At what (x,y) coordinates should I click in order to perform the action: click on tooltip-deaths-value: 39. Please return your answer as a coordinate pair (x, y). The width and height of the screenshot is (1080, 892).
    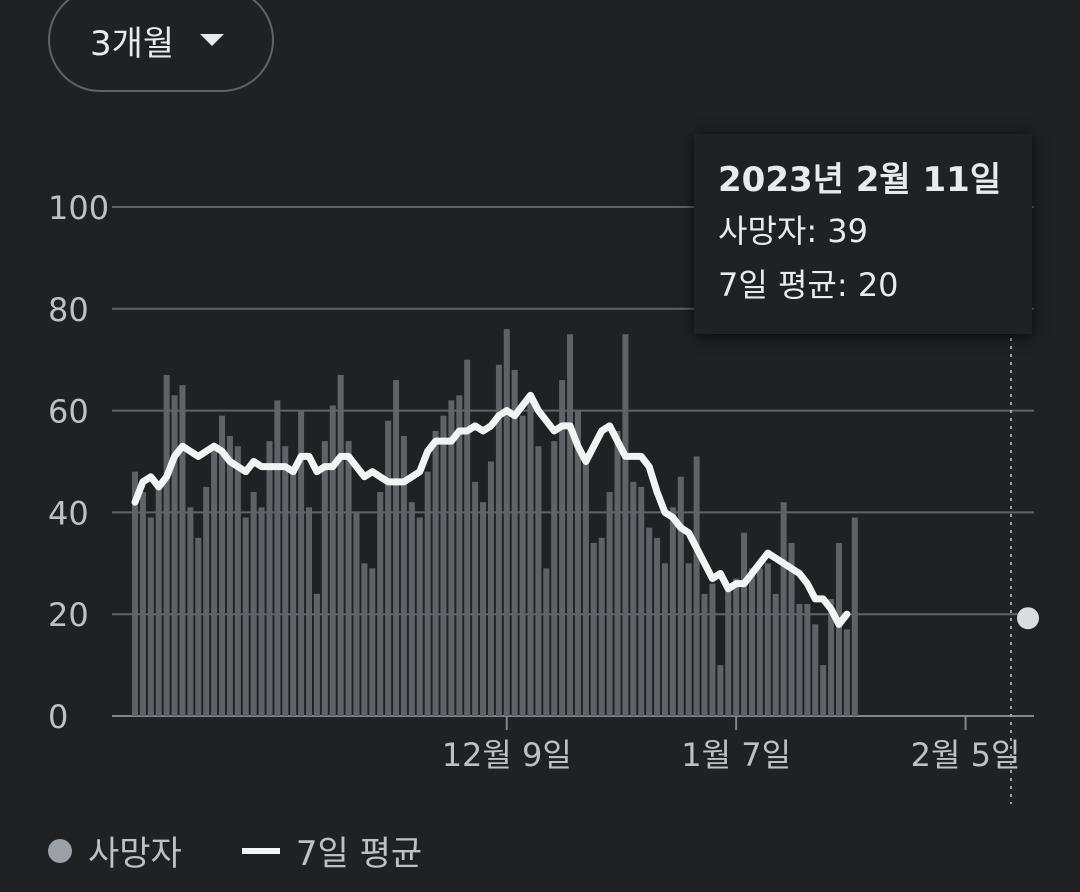
    Looking at the image, I should click on (847, 231).